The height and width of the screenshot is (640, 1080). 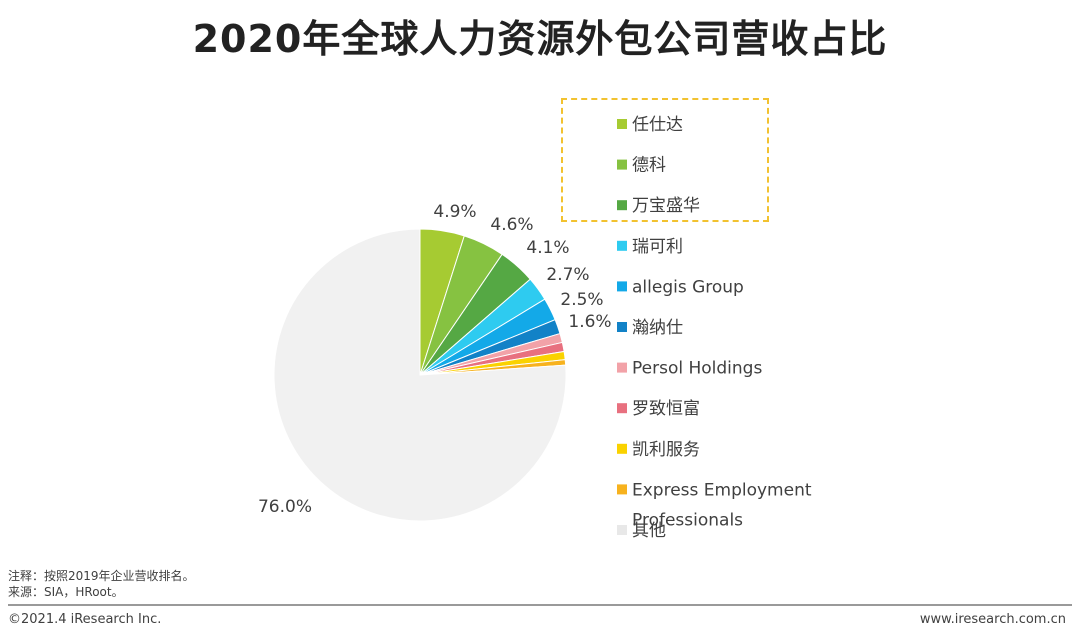 What do you see at coordinates (540, 605) in the screenshot?
I see `footer-divider` at bounding box center [540, 605].